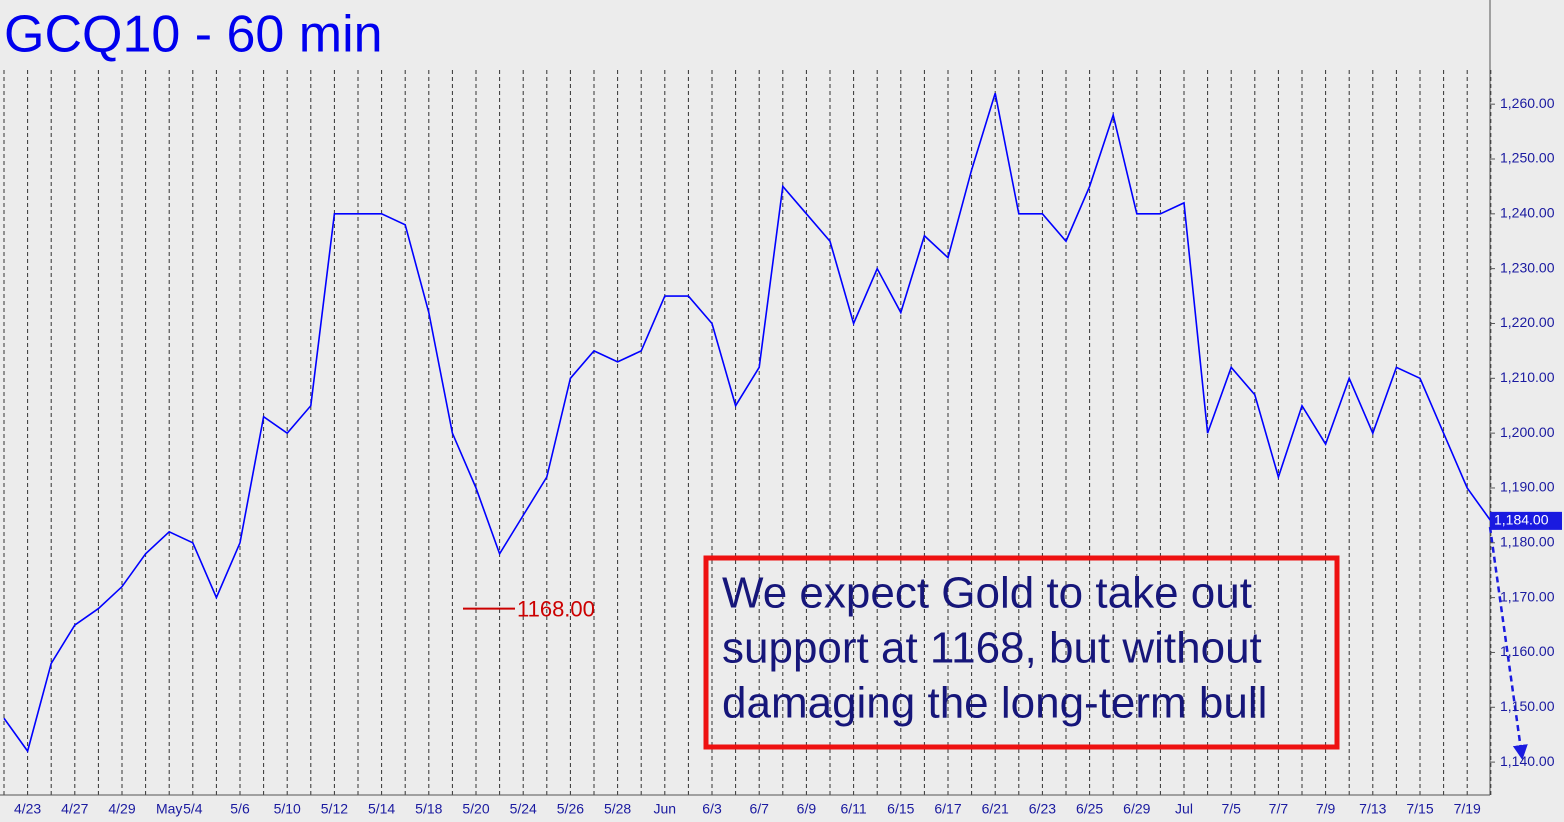 The width and height of the screenshot is (1564, 822). I want to click on x-tick-label: 4/29, so click(121, 809).